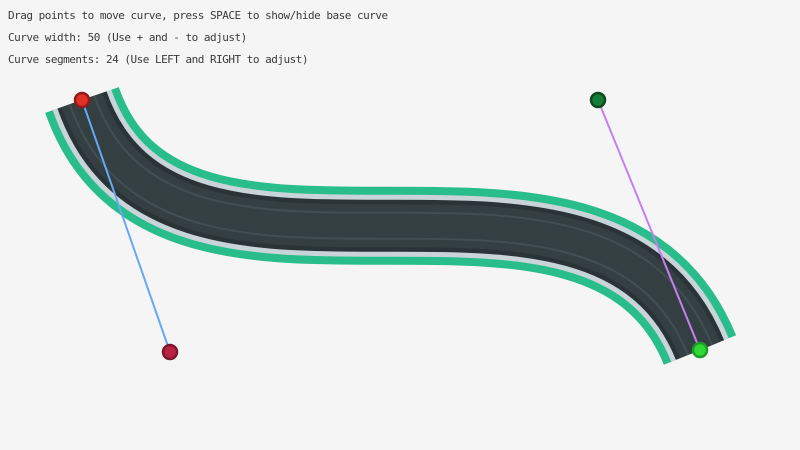 This screenshot has height=450, width=800. I want to click on end-anchor-point, so click(700, 350).